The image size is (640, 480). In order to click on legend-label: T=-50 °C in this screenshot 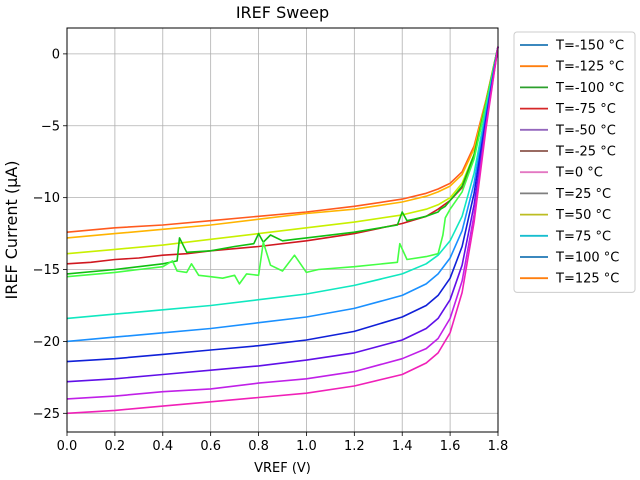, I will do `click(585, 130)`.